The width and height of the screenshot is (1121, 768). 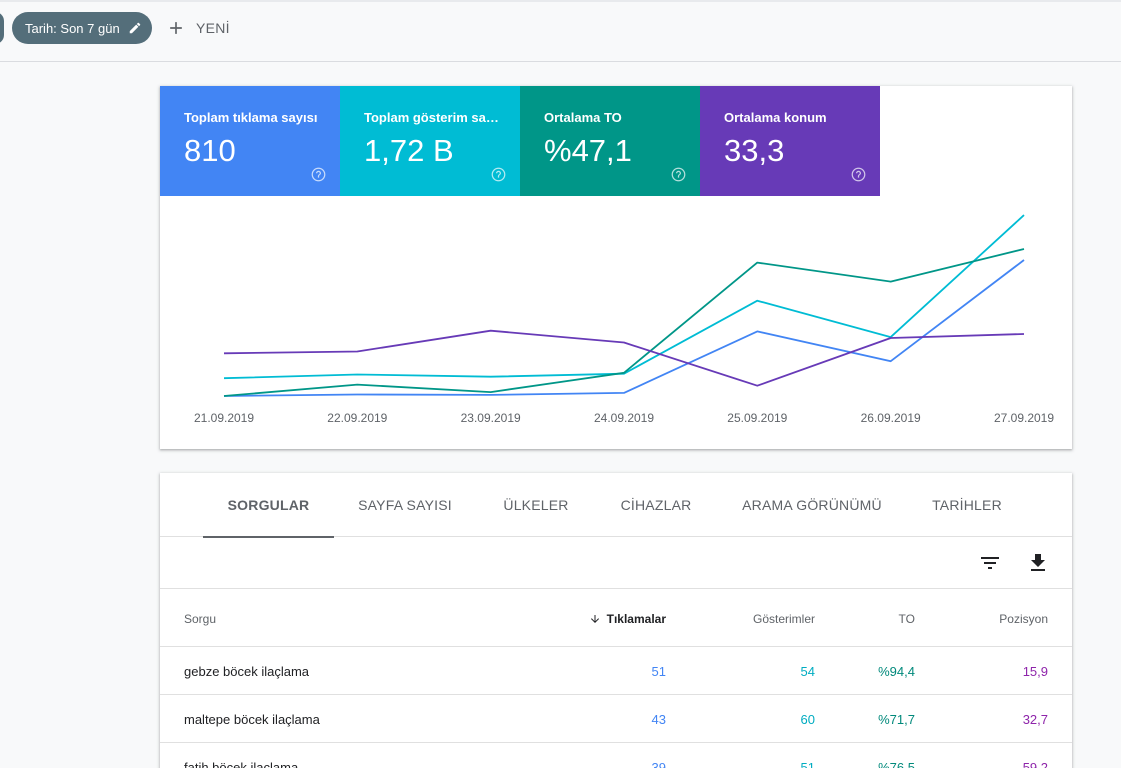 I want to click on tab-dates: TARİHLER, so click(x=967, y=505).